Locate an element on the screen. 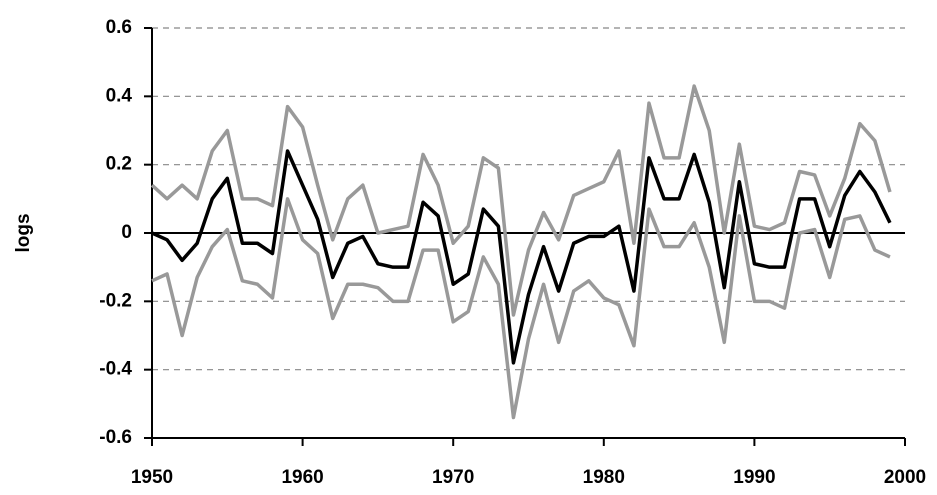 This screenshot has height=495, width=937. x-tick-label: 2000 is located at coordinates (905, 477).